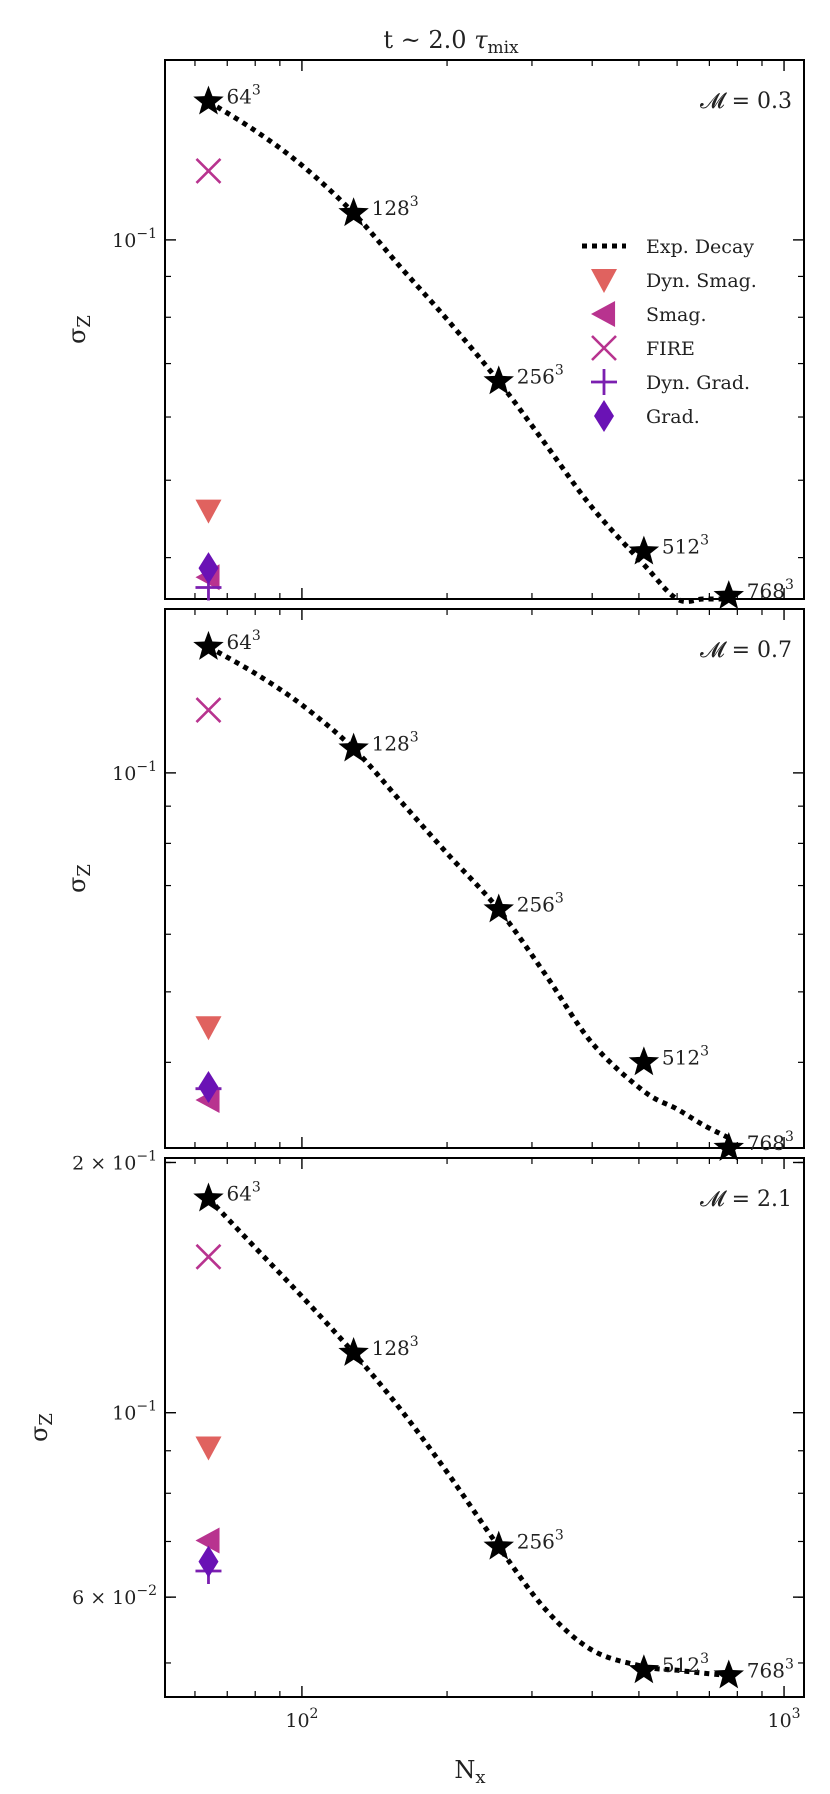  I want to click on legend-label: FIRE, so click(670, 349).